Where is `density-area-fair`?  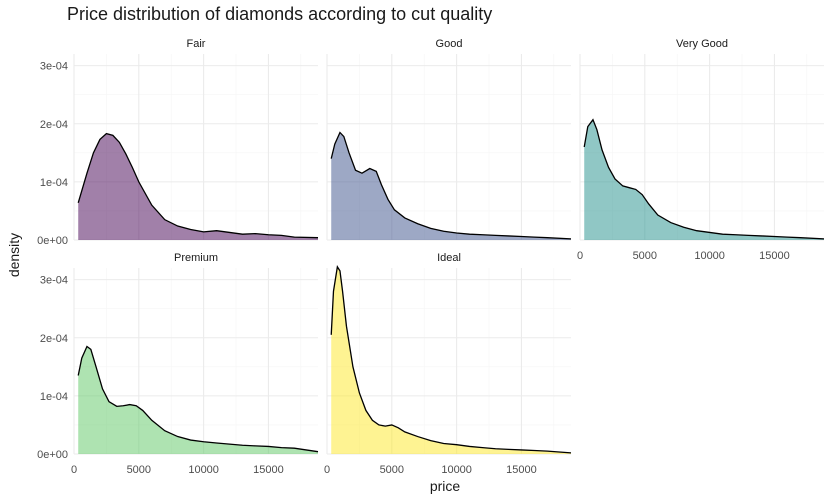
density-area-fair is located at coordinates (198, 186).